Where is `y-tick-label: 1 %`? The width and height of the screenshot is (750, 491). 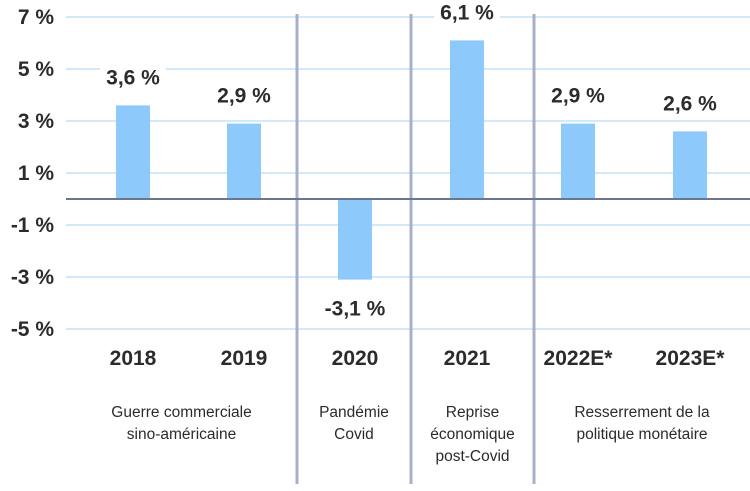
y-tick-label: 1 % is located at coordinates (36, 173).